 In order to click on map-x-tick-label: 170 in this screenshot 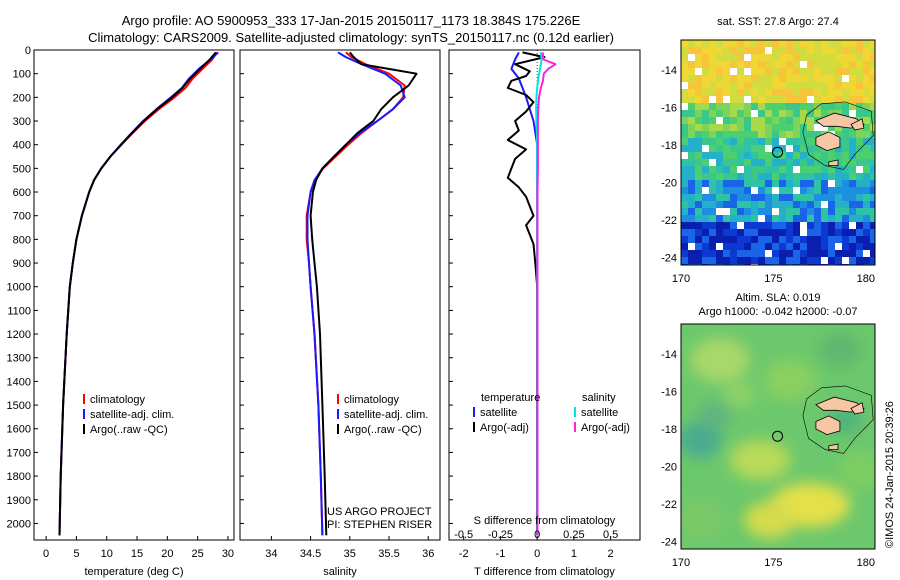, I will do `click(681, 279)`.